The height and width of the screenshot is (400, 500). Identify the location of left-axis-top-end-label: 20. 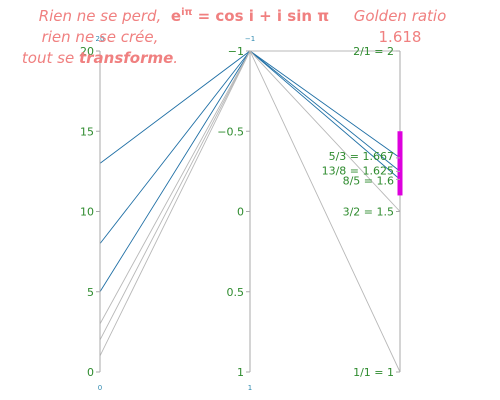
(100, 39).